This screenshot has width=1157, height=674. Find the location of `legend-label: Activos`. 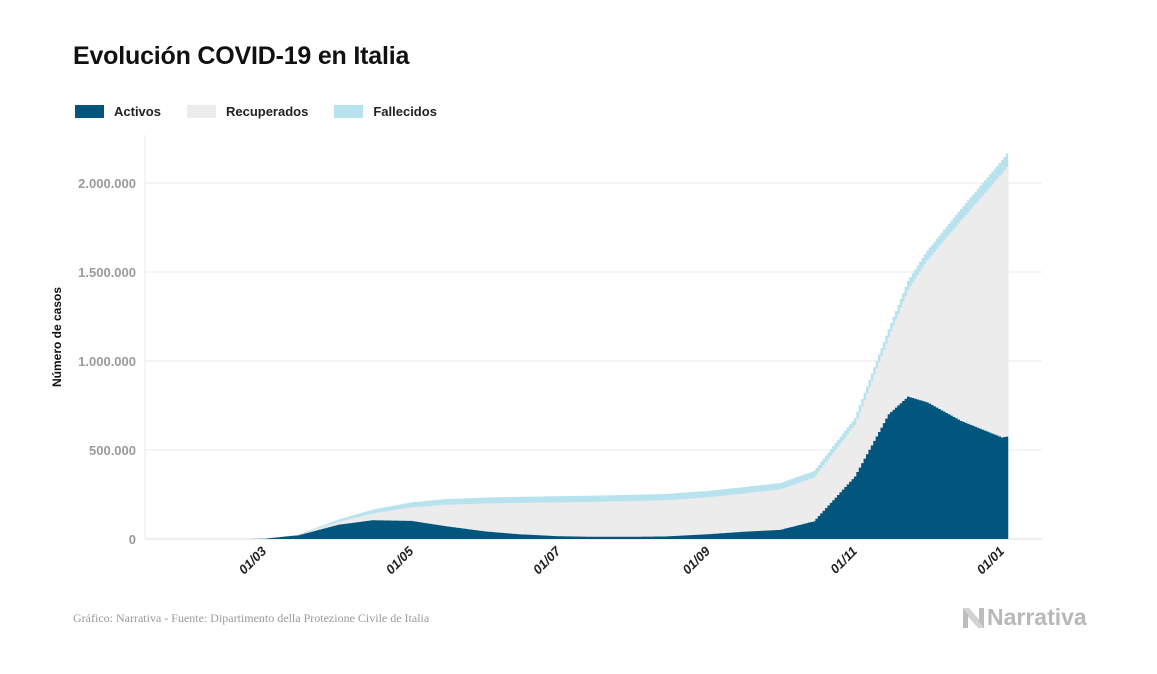

legend-label: Activos is located at coordinates (137, 111).